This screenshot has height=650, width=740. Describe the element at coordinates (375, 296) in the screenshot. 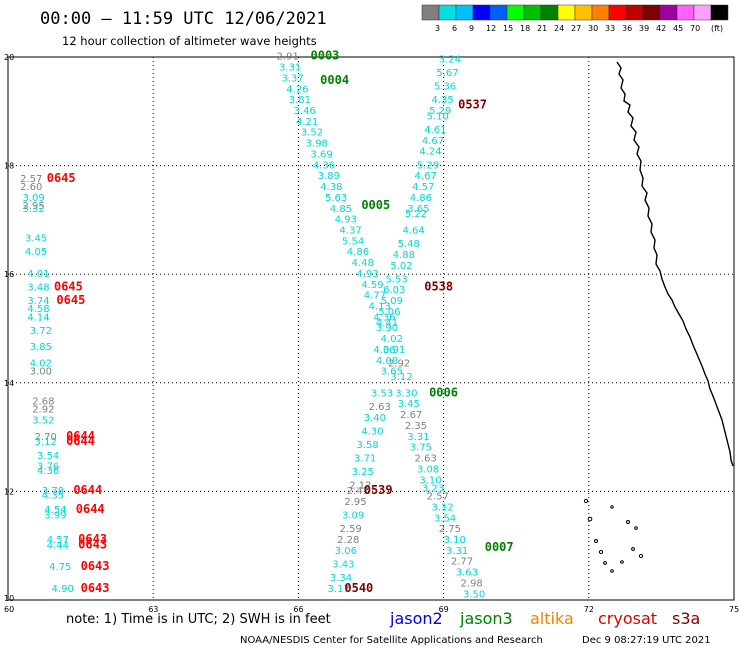

I see `wave-height-value: 4.77` at that location.